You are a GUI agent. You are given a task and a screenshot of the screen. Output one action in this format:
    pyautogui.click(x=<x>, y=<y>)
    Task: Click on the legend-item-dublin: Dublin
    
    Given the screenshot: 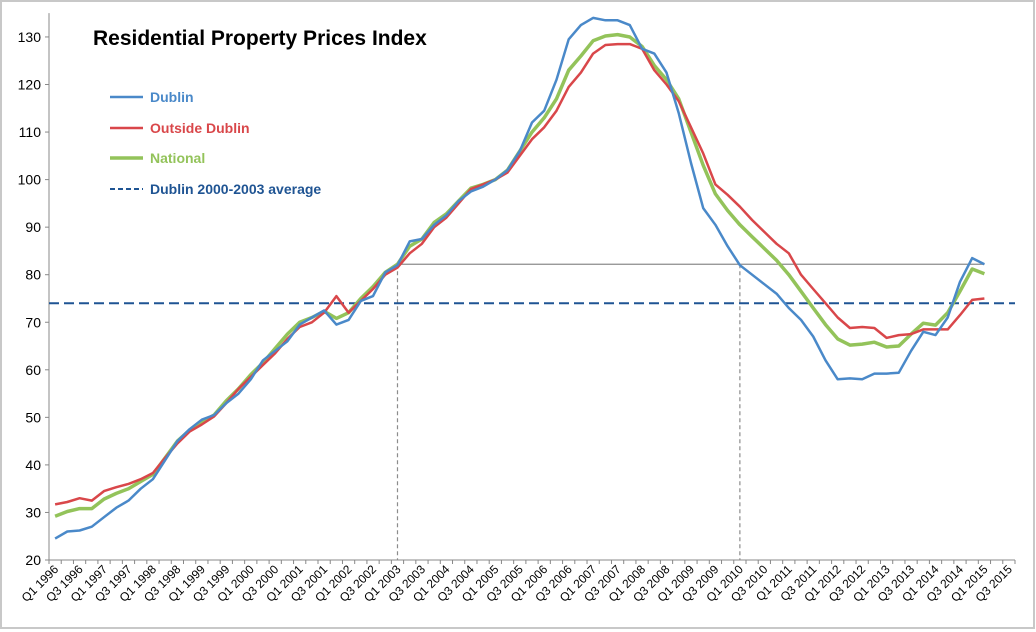 What is the action you would take?
    pyautogui.click(x=152, y=97)
    